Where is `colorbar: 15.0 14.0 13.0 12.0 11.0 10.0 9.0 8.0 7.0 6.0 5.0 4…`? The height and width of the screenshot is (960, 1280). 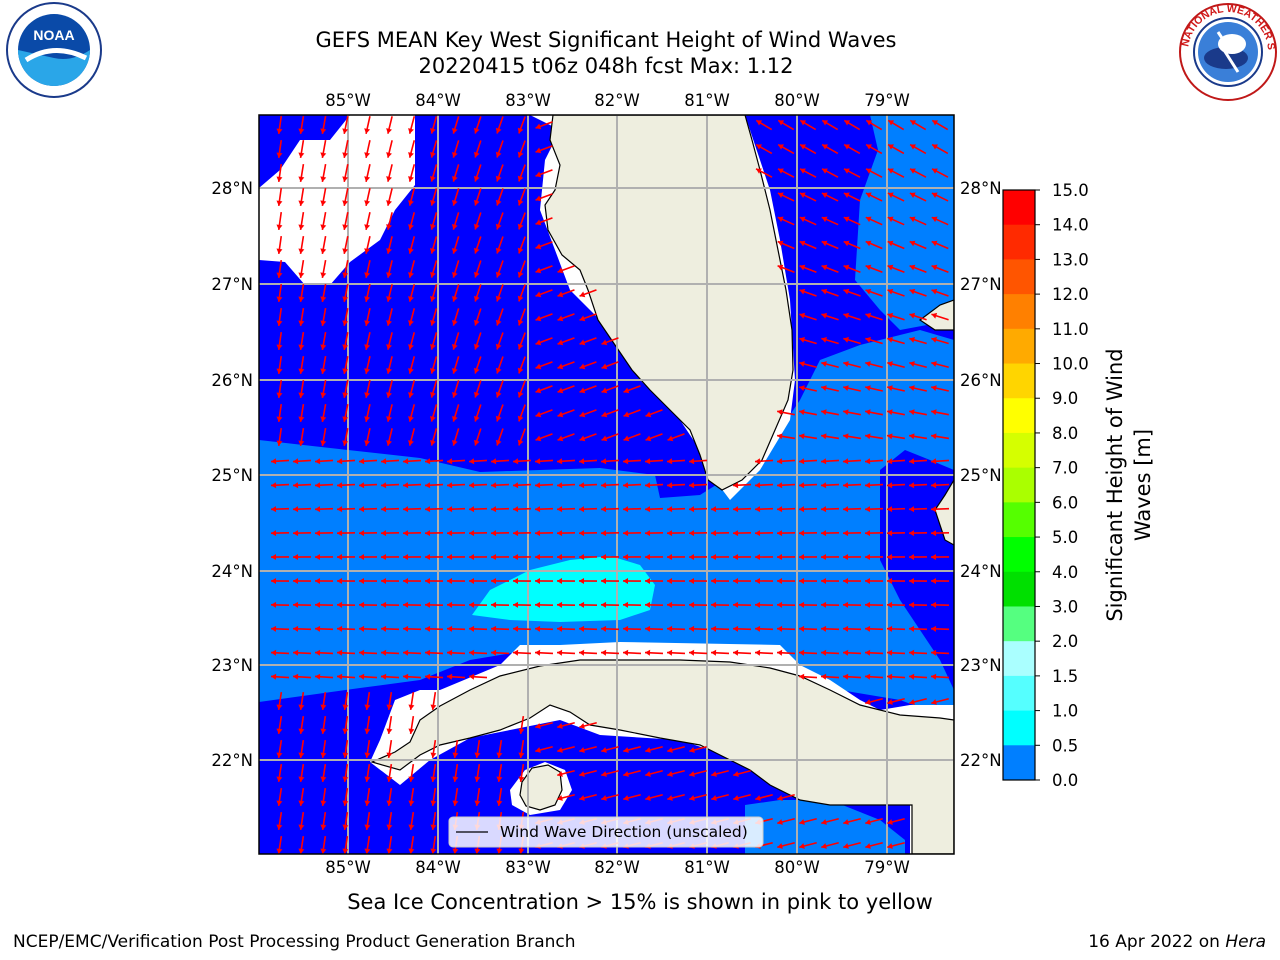 colorbar: 15.0 14.0 13.0 12.0 11.0 10.0 9.0 8.0 7.0 6.0 5.0 4… is located at coordinates (1045, 485).